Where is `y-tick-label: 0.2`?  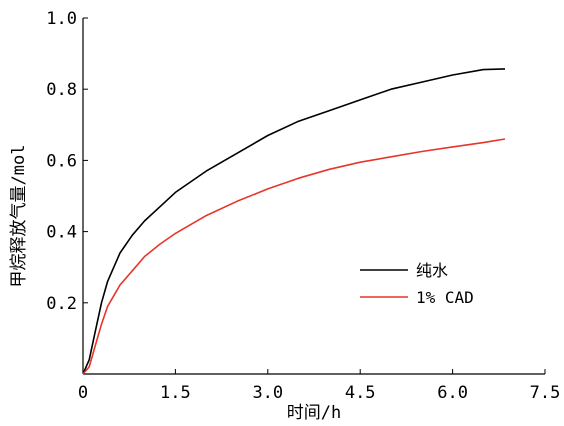
y-tick-label: 0.2 is located at coordinates (61, 304).